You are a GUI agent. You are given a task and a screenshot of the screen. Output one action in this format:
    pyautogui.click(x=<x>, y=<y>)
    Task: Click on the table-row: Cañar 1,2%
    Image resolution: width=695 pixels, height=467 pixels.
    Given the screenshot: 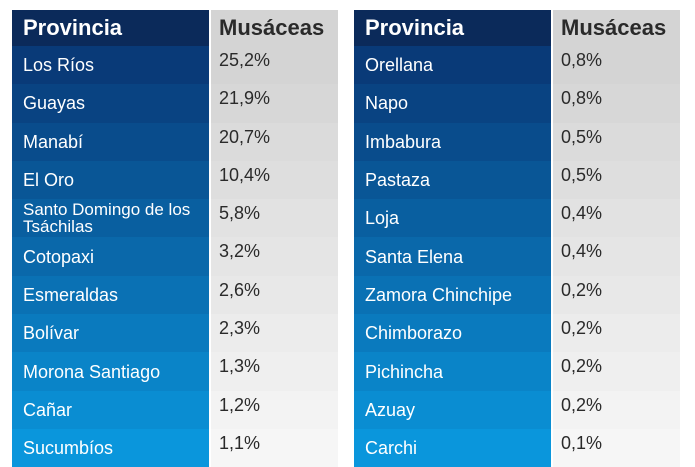 What is the action you would take?
    pyautogui.click(x=175, y=409)
    